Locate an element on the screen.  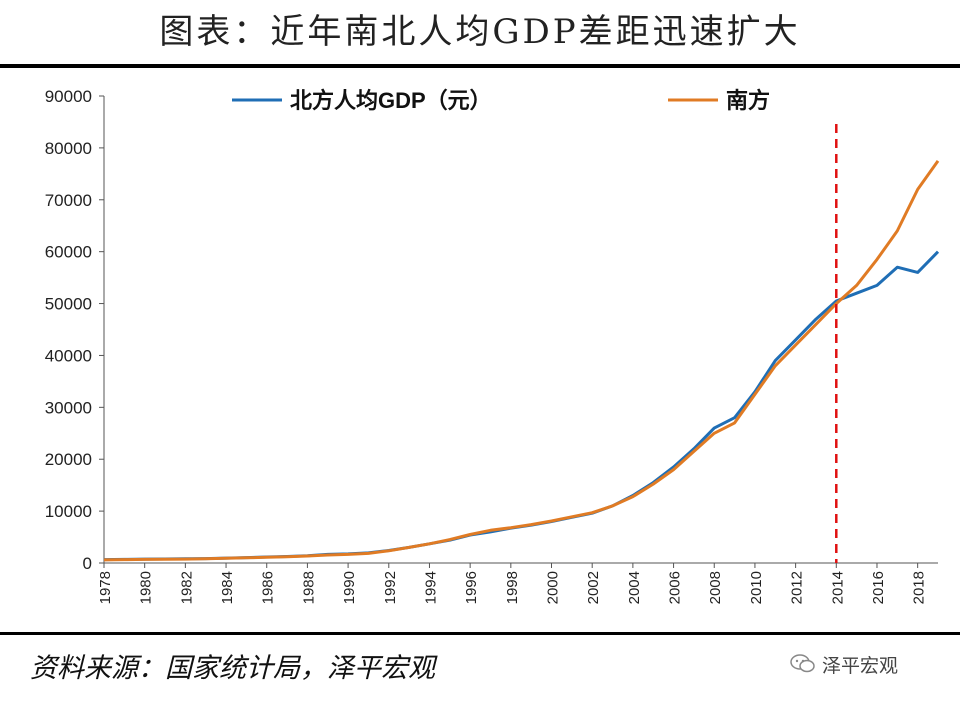
x-tick-label: 2004 is located at coordinates (634, 587).